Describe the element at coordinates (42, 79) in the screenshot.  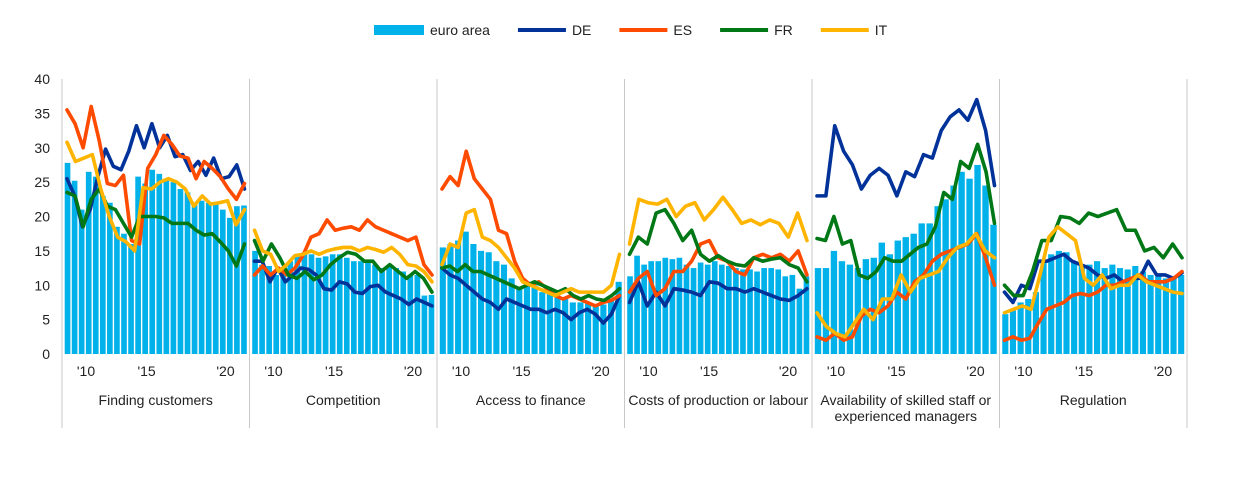
I see `y-tick-label: 40` at that location.